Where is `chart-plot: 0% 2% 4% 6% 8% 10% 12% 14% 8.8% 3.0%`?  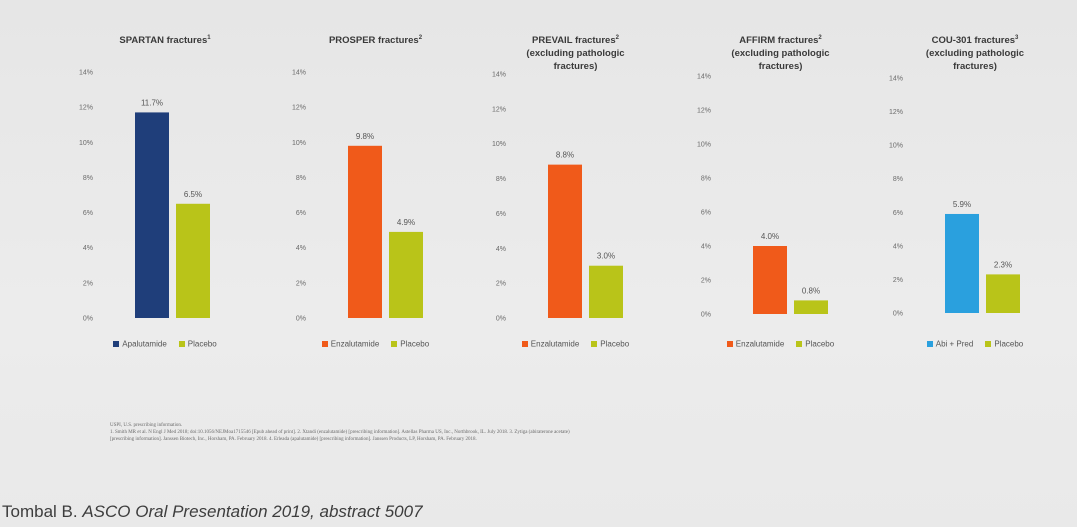 chart-plot: 0% 2% 4% 6% 8% 10% 12% 14% 8.8% 3.0% is located at coordinates (557, 197).